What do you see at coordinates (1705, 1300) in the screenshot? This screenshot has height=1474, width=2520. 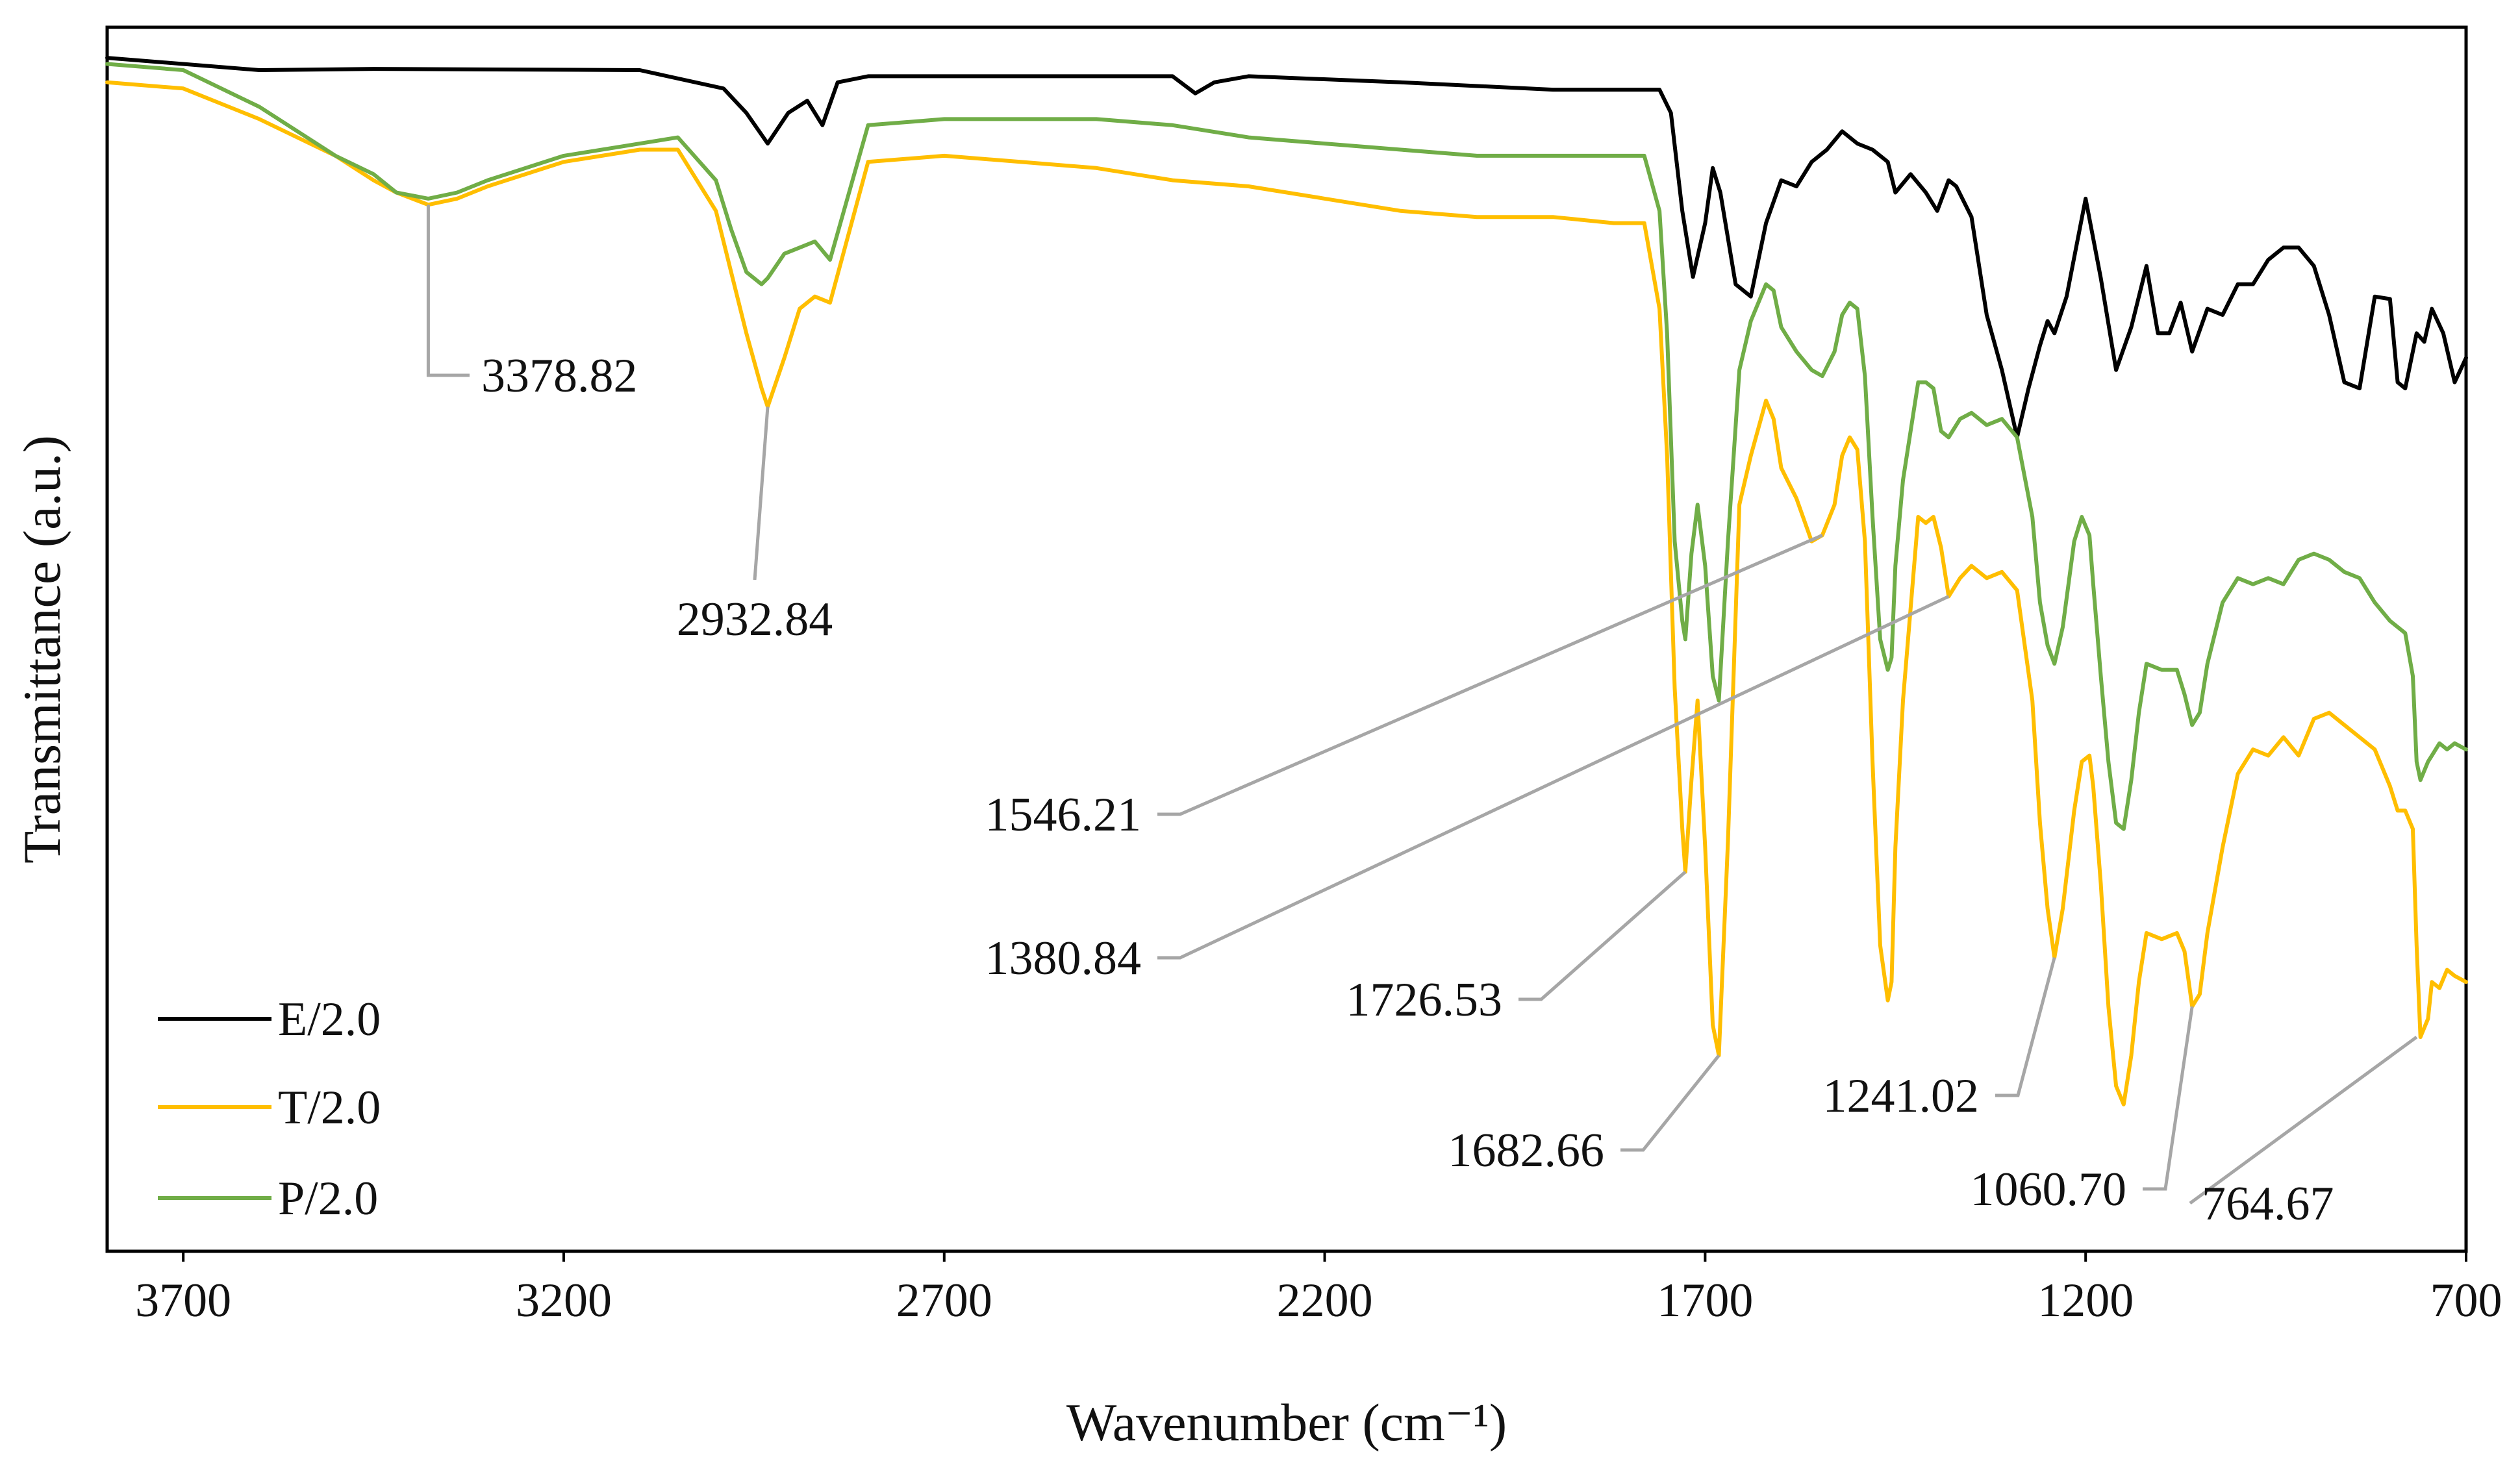 I see `x-tick-label: 1700` at bounding box center [1705, 1300].